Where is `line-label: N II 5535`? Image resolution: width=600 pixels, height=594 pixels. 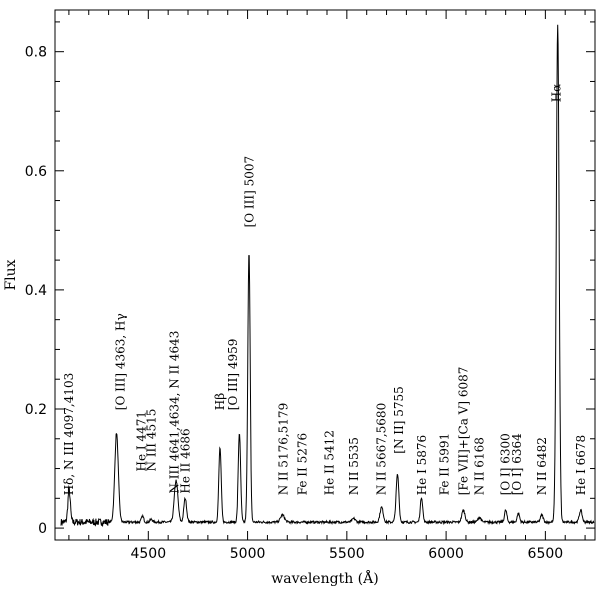 line-label: N II 5535 is located at coordinates (354, 466).